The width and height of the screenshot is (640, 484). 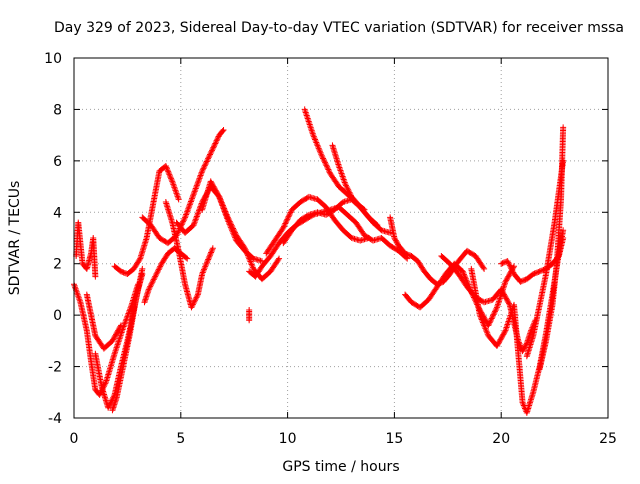 What do you see at coordinates (608, 439) in the screenshot?
I see `x-tick-label: 25` at bounding box center [608, 439].